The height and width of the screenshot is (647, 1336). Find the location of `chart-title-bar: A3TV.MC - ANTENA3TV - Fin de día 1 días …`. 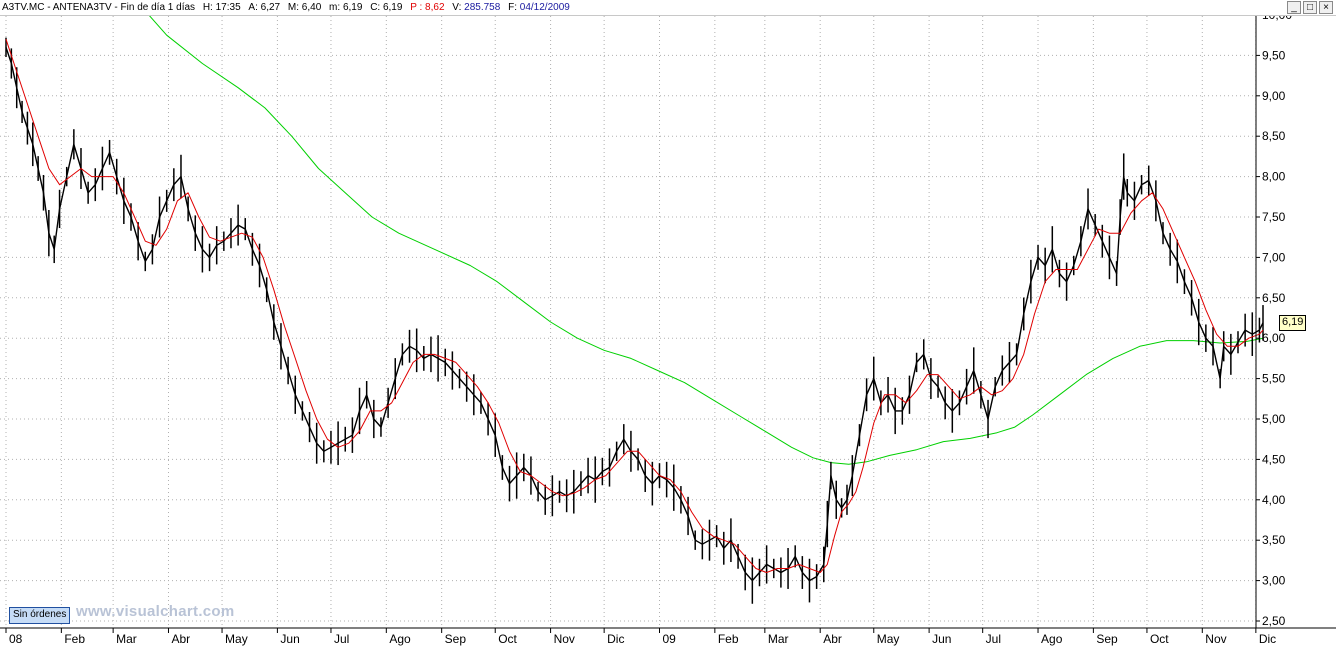

chart-title-bar: A3TV.MC - ANTENA3TV - Fin de día 1 días … is located at coordinates (668, 8).